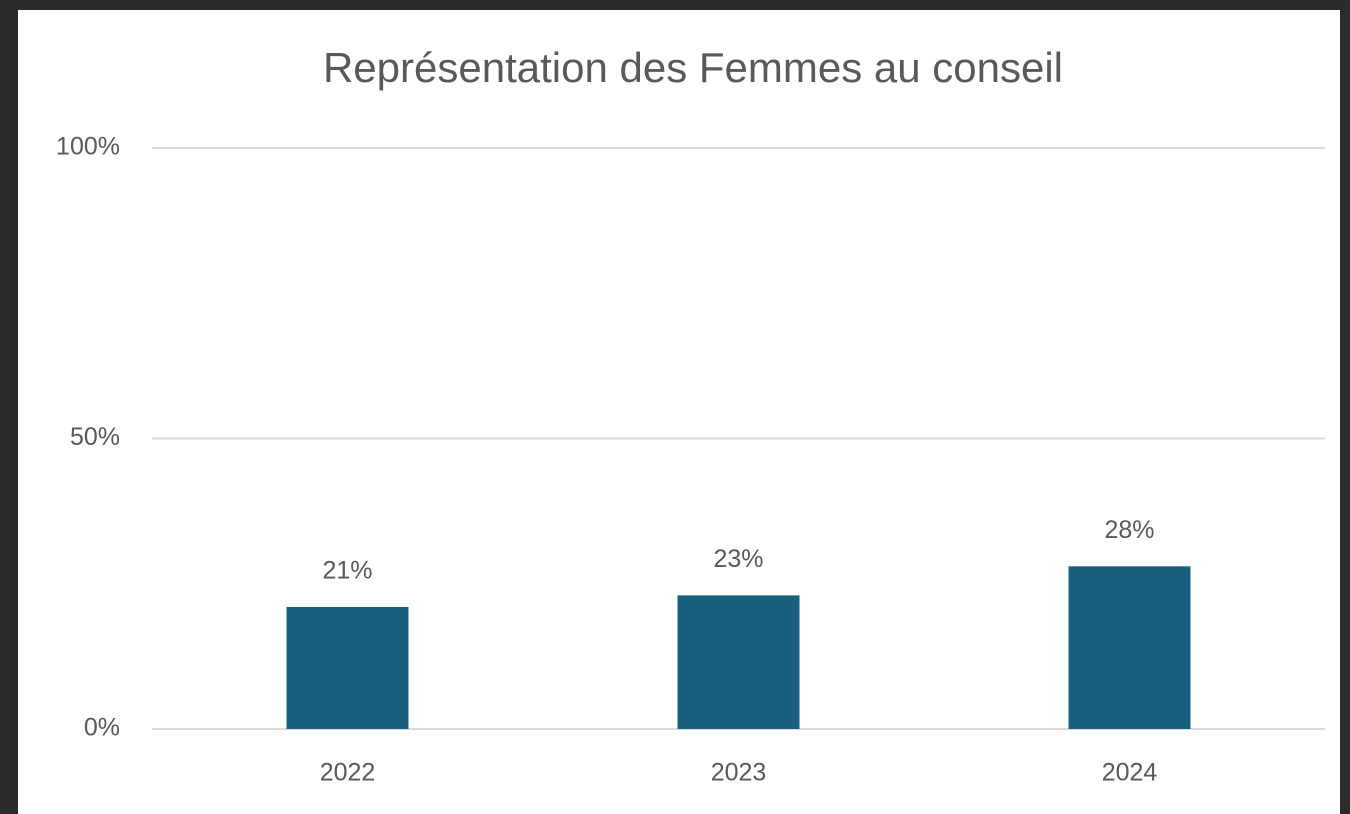 Image resolution: width=1350 pixels, height=814 pixels. Describe the element at coordinates (348, 773) in the screenshot. I see `x-tick-label: 2022` at that location.